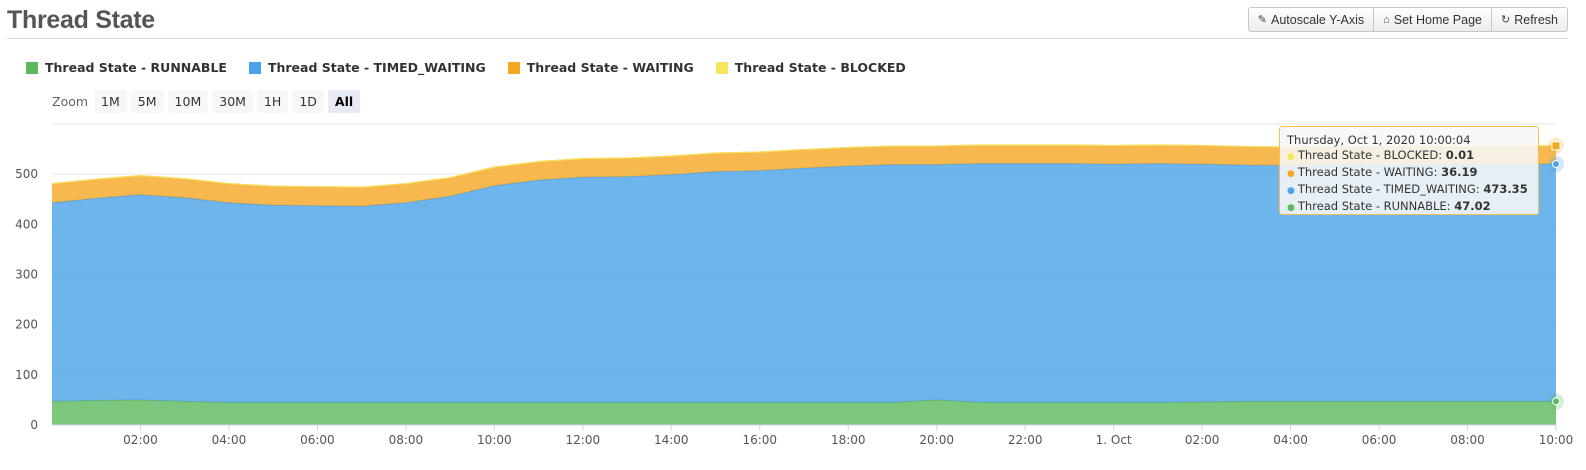 This screenshot has width=1586, height=470. I want to click on autoscale-y-axis-button: ✎ Autoscale Y-Axis, so click(1311, 19).